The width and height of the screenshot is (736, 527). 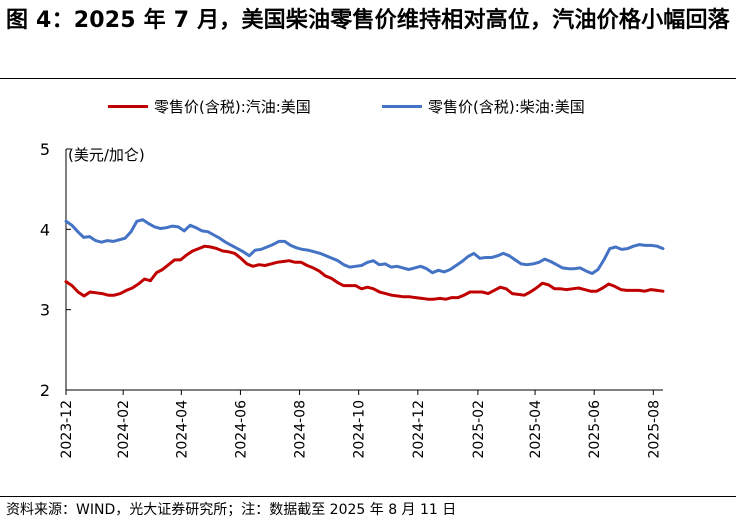 I want to click on x-tick-label: 2025-08, so click(x=654, y=429).